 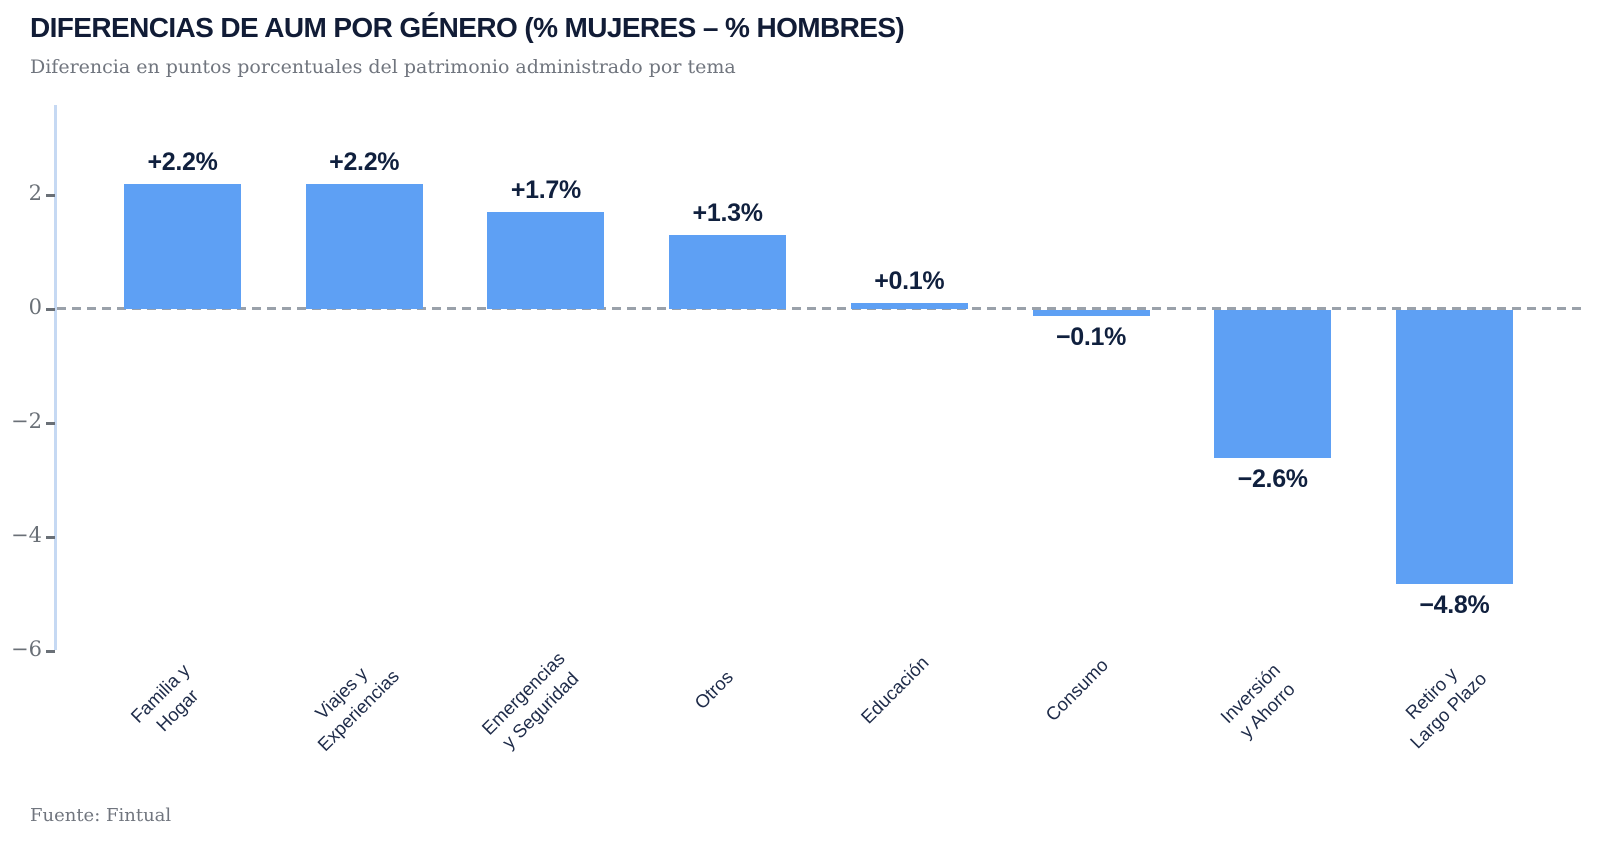 I want to click on source-note: Fuente: Fintual, so click(x=101, y=815).